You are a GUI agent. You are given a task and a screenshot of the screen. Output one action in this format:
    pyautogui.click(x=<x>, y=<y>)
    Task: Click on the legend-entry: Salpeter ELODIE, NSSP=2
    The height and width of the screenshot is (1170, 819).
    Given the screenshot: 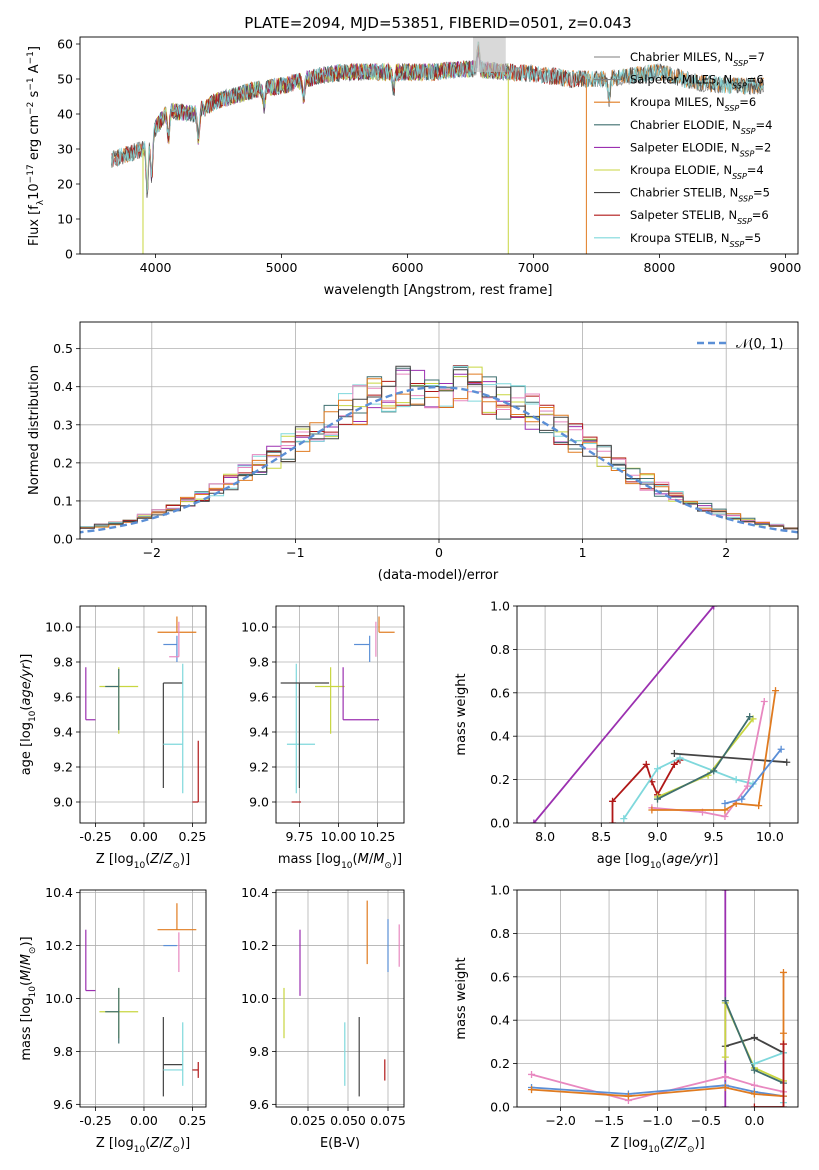 What is the action you would take?
    pyautogui.click(x=700, y=149)
    